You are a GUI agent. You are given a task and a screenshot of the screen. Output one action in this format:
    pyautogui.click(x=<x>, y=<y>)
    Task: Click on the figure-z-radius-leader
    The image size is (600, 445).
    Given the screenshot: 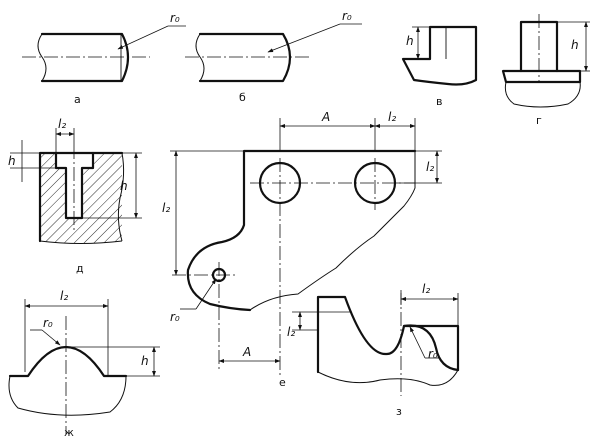 What is the action you would take?
    pyautogui.click(x=417, y=342)
    